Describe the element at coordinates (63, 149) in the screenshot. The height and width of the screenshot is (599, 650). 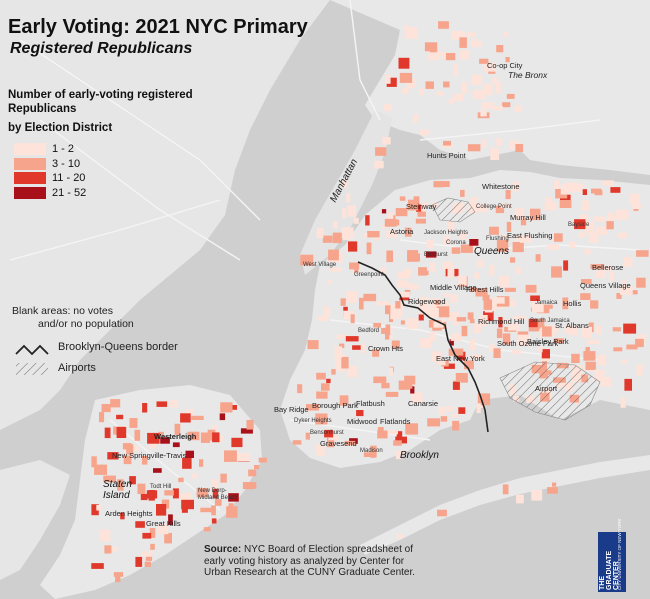
I see `legend-label: 1 - 2` at that location.